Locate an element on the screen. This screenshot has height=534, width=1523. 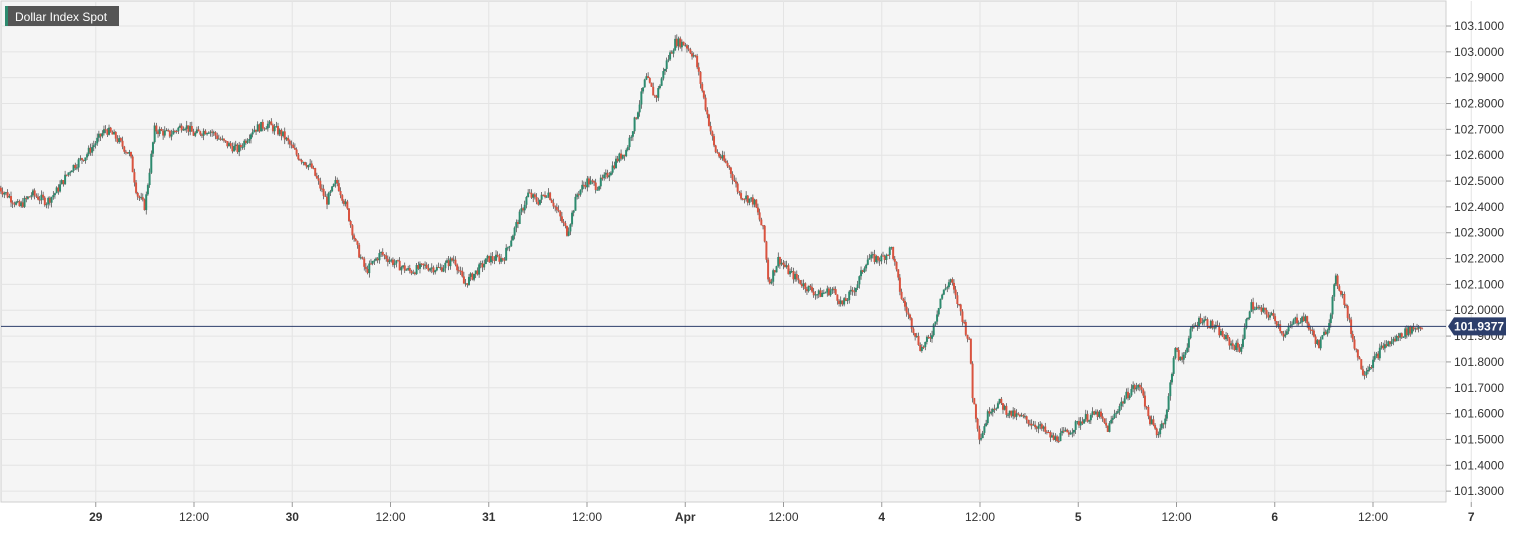
y-tick-label: 103.1000 is located at coordinates (1479, 26).